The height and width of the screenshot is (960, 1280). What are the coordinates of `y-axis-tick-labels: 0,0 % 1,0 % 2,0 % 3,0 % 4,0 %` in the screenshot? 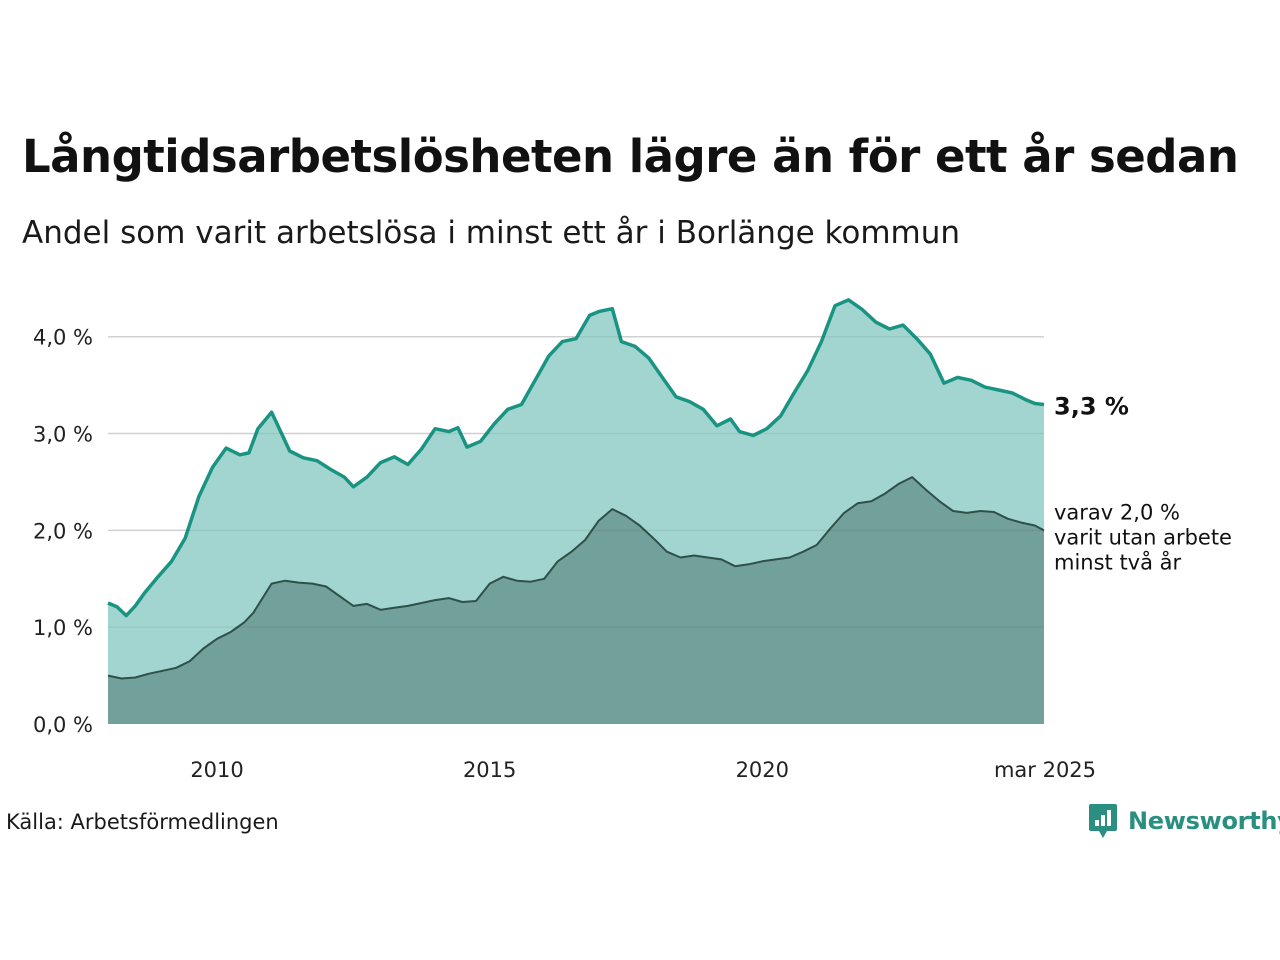 It's located at (63, 531).